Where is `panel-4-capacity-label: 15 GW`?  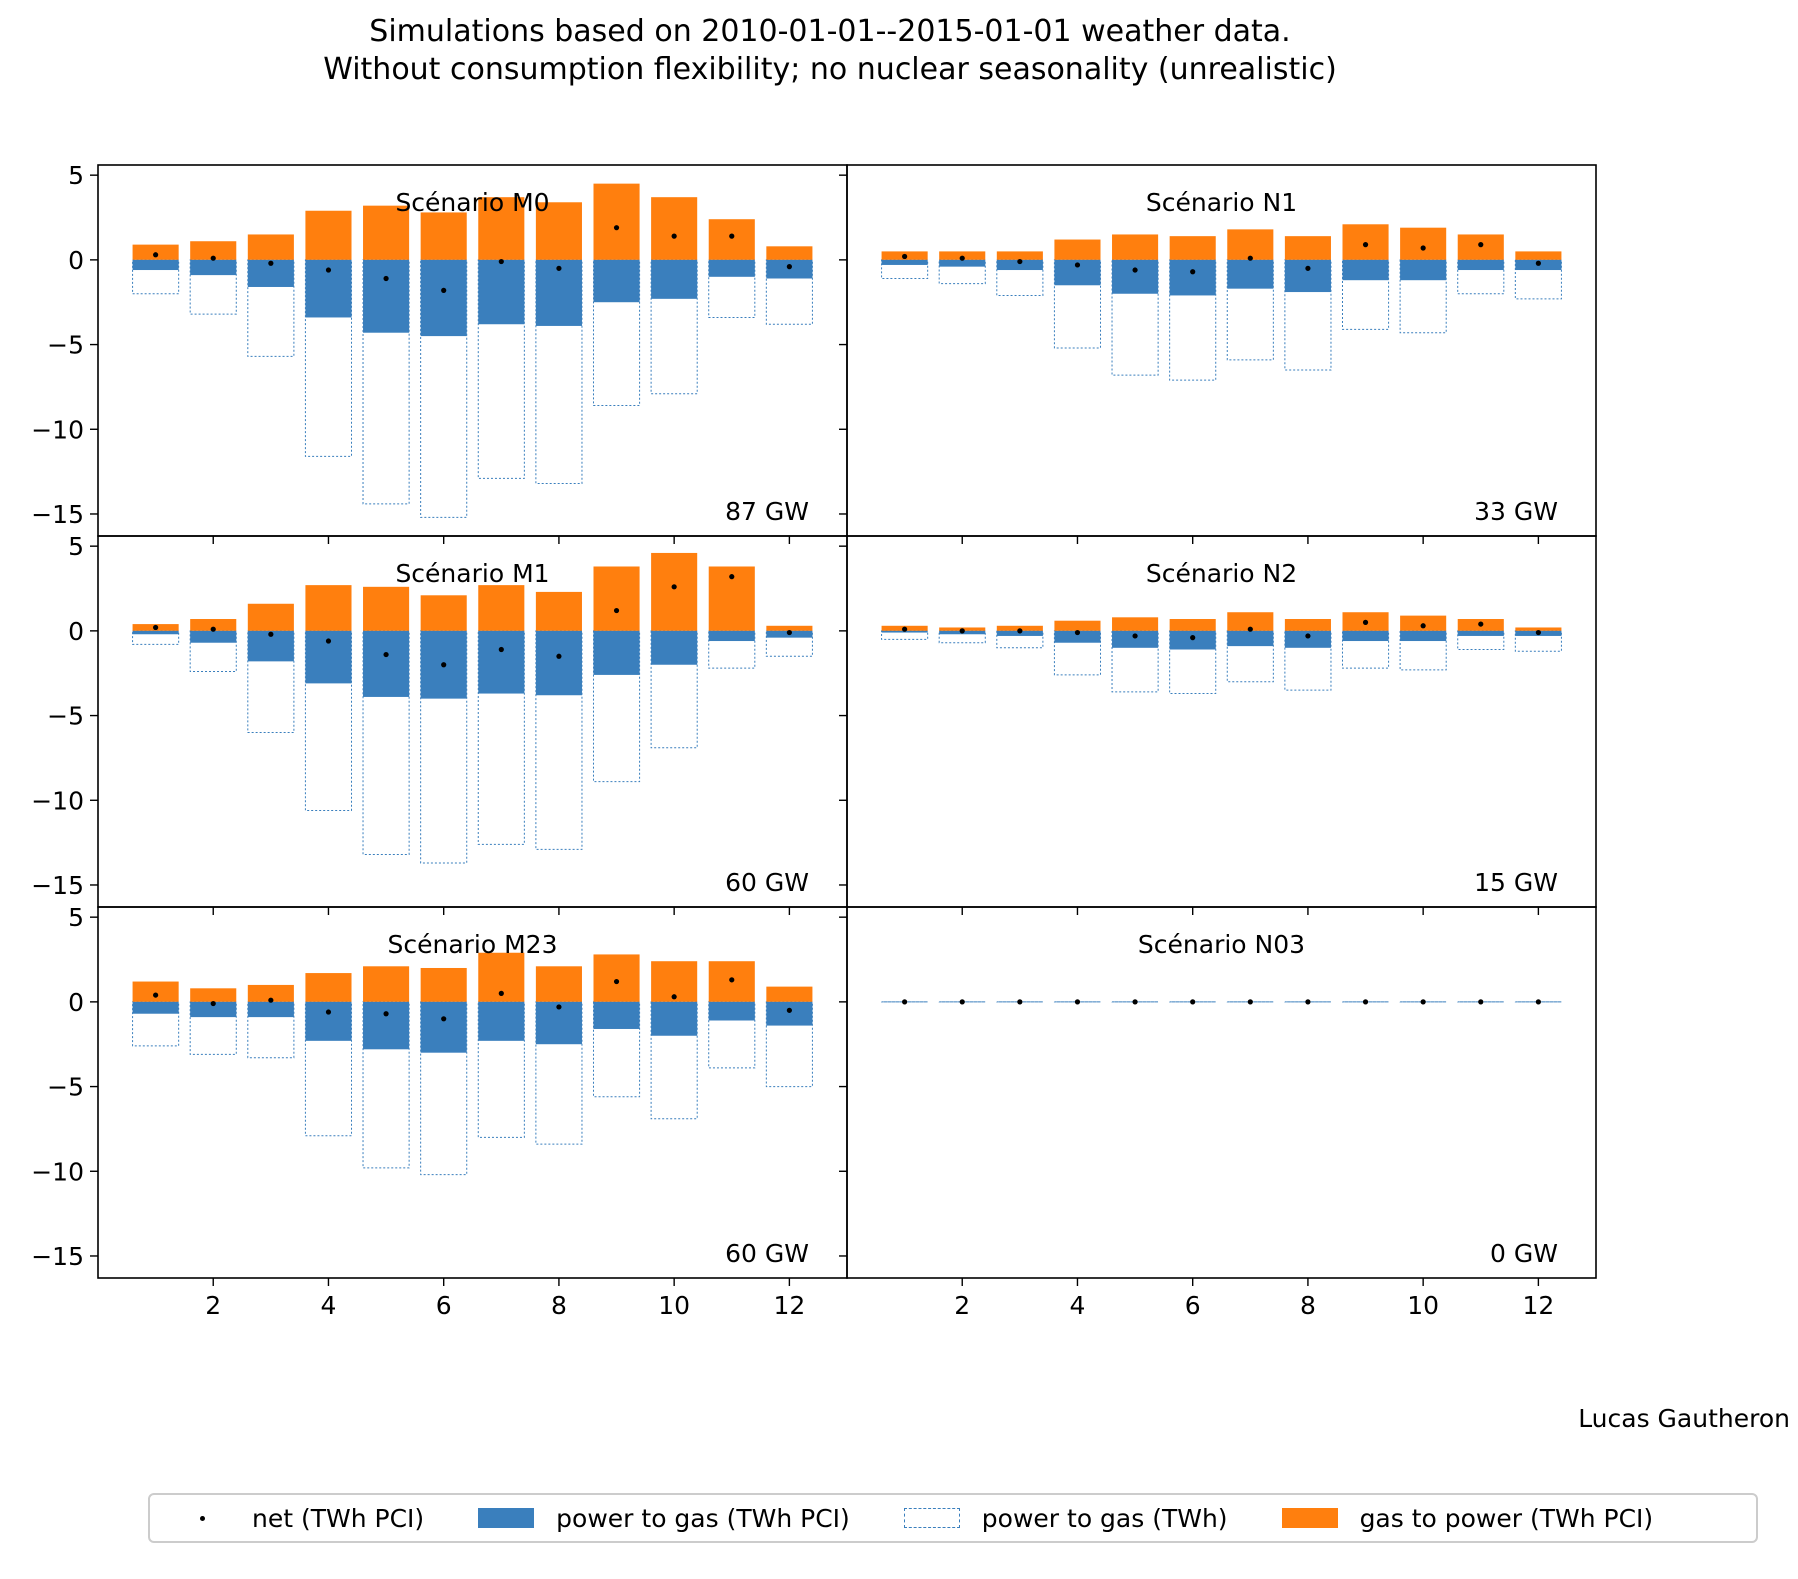 panel-4-capacity-label: 15 GW is located at coordinates (1516, 882).